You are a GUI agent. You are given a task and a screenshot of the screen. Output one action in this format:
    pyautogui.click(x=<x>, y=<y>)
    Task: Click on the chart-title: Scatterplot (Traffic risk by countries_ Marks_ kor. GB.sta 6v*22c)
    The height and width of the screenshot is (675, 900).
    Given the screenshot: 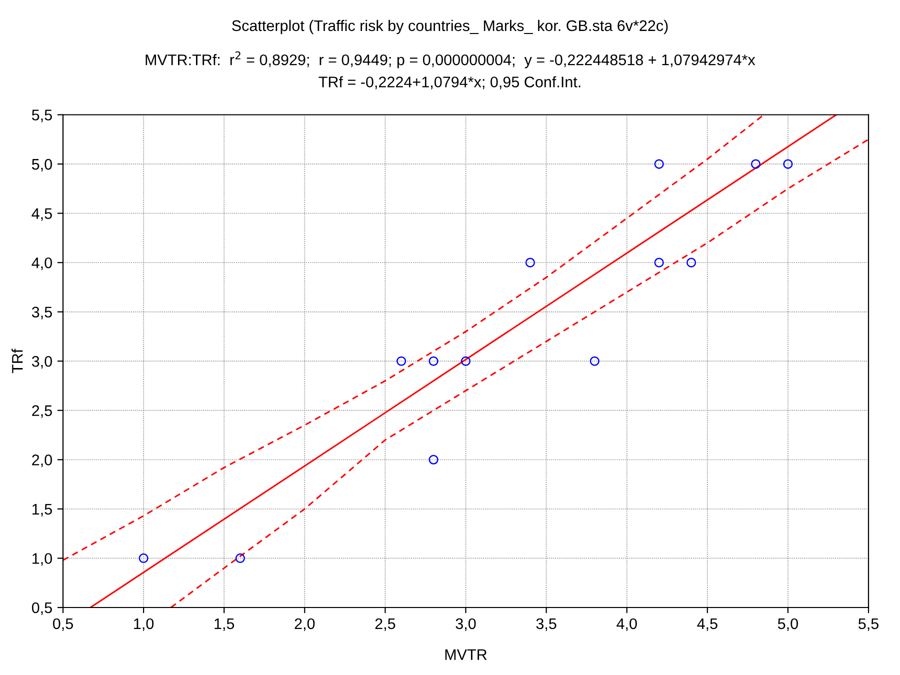 What is the action you would take?
    pyautogui.click(x=450, y=27)
    